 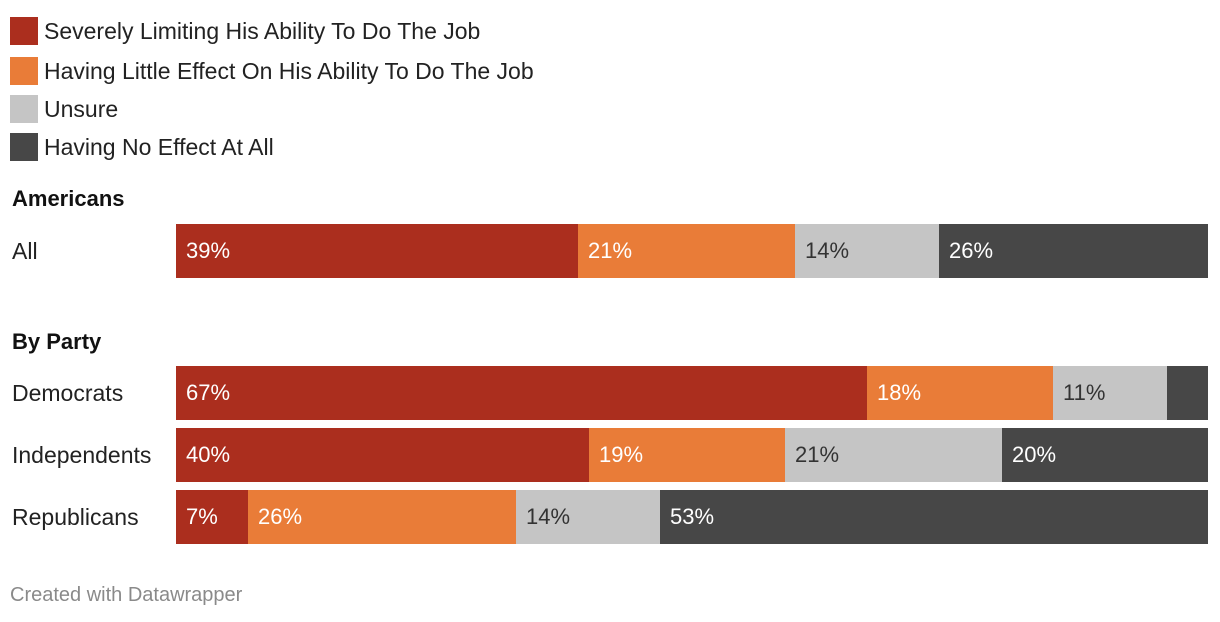 I want to click on legend-label: Unsure, so click(x=81, y=108).